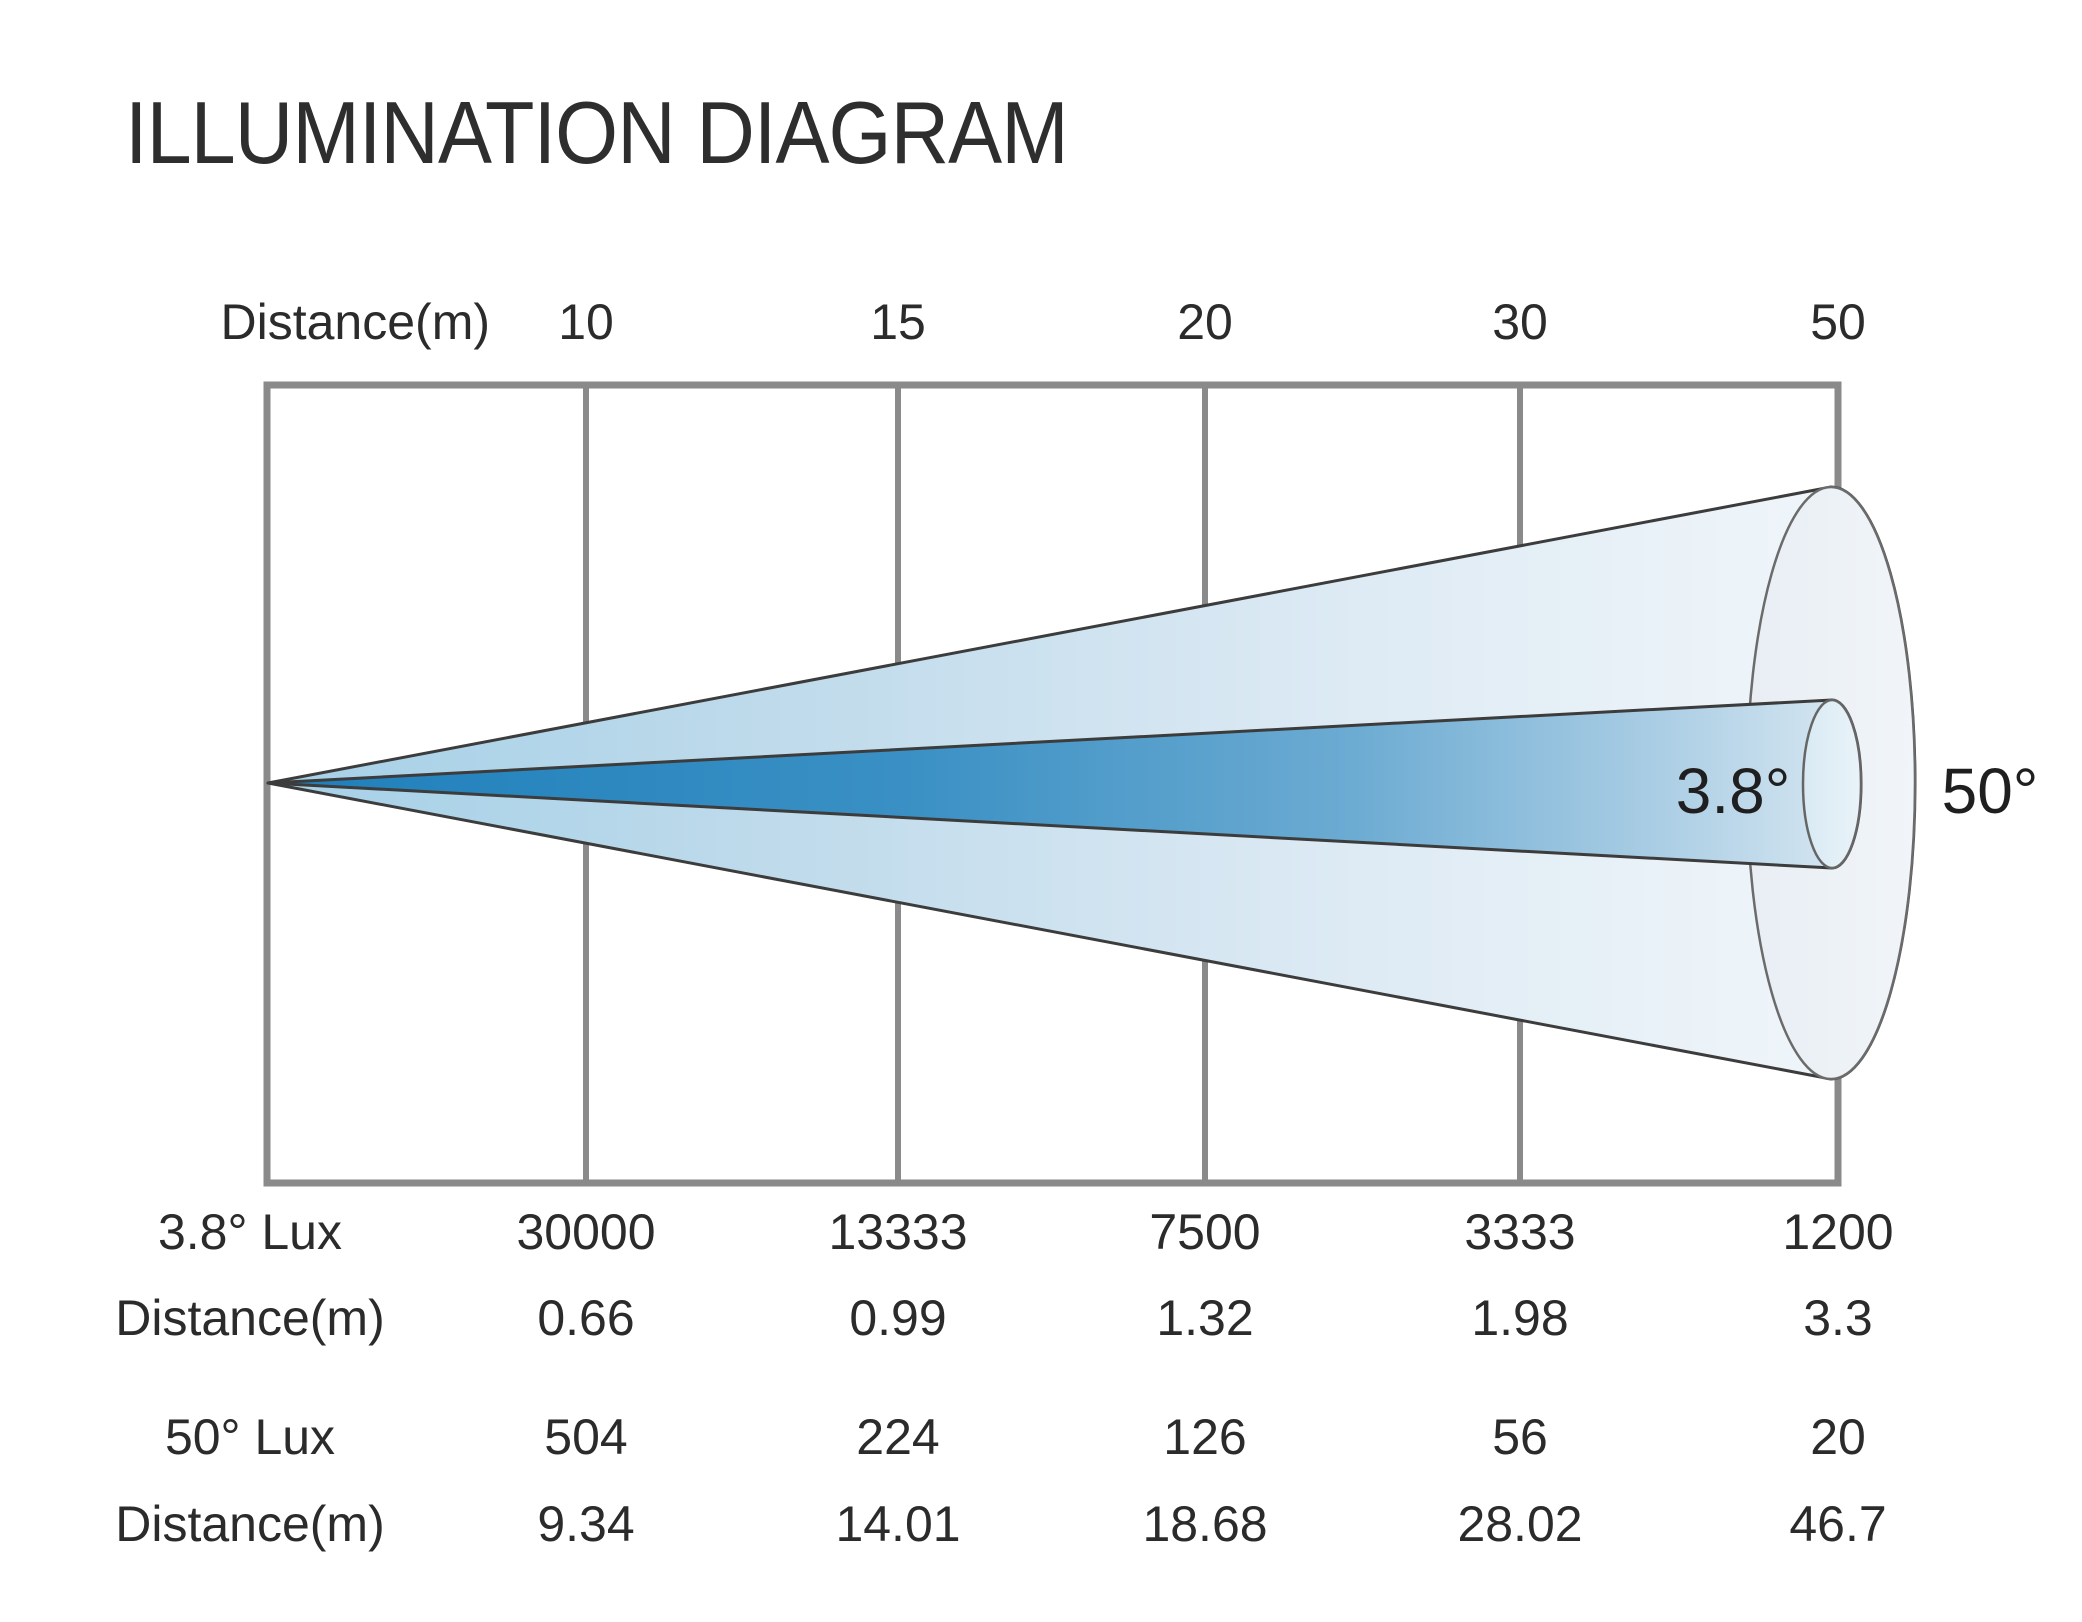 The image size is (2082, 1622). What do you see at coordinates (586, 1524) in the screenshot?
I see `table-value: 9.34` at bounding box center [586, 1524].